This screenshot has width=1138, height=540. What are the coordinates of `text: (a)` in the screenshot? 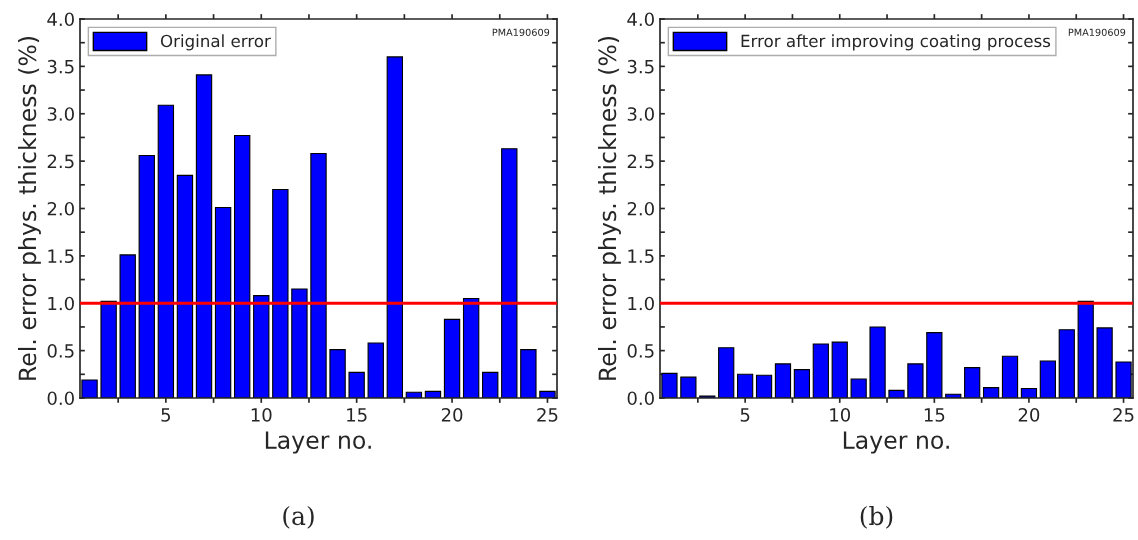 It's located at (298, 517).